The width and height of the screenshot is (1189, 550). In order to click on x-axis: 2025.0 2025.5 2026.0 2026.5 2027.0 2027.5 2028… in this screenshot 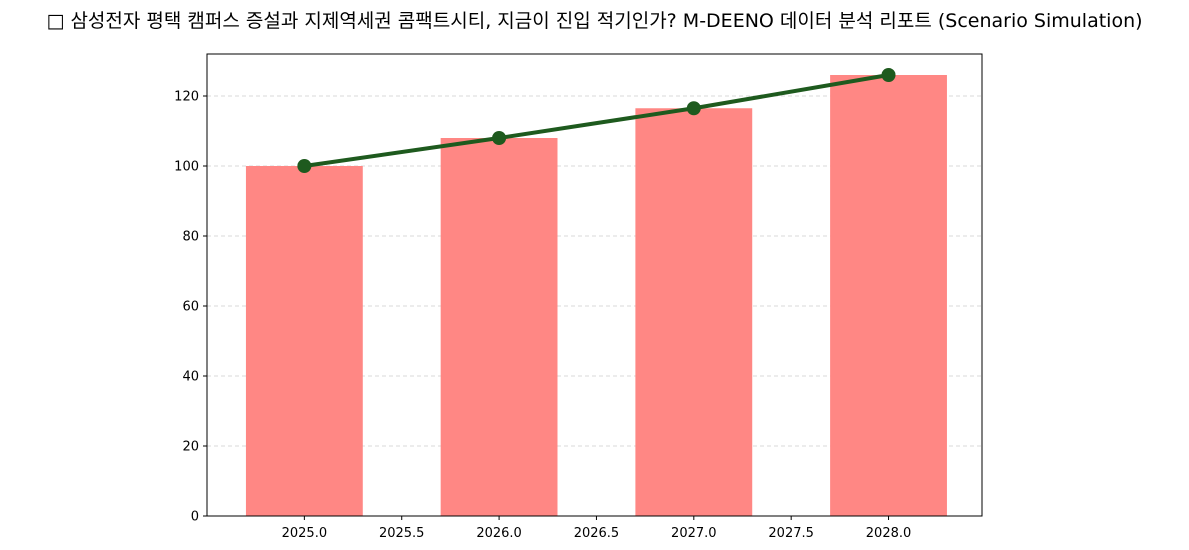, I will do `click(597, 528)`.